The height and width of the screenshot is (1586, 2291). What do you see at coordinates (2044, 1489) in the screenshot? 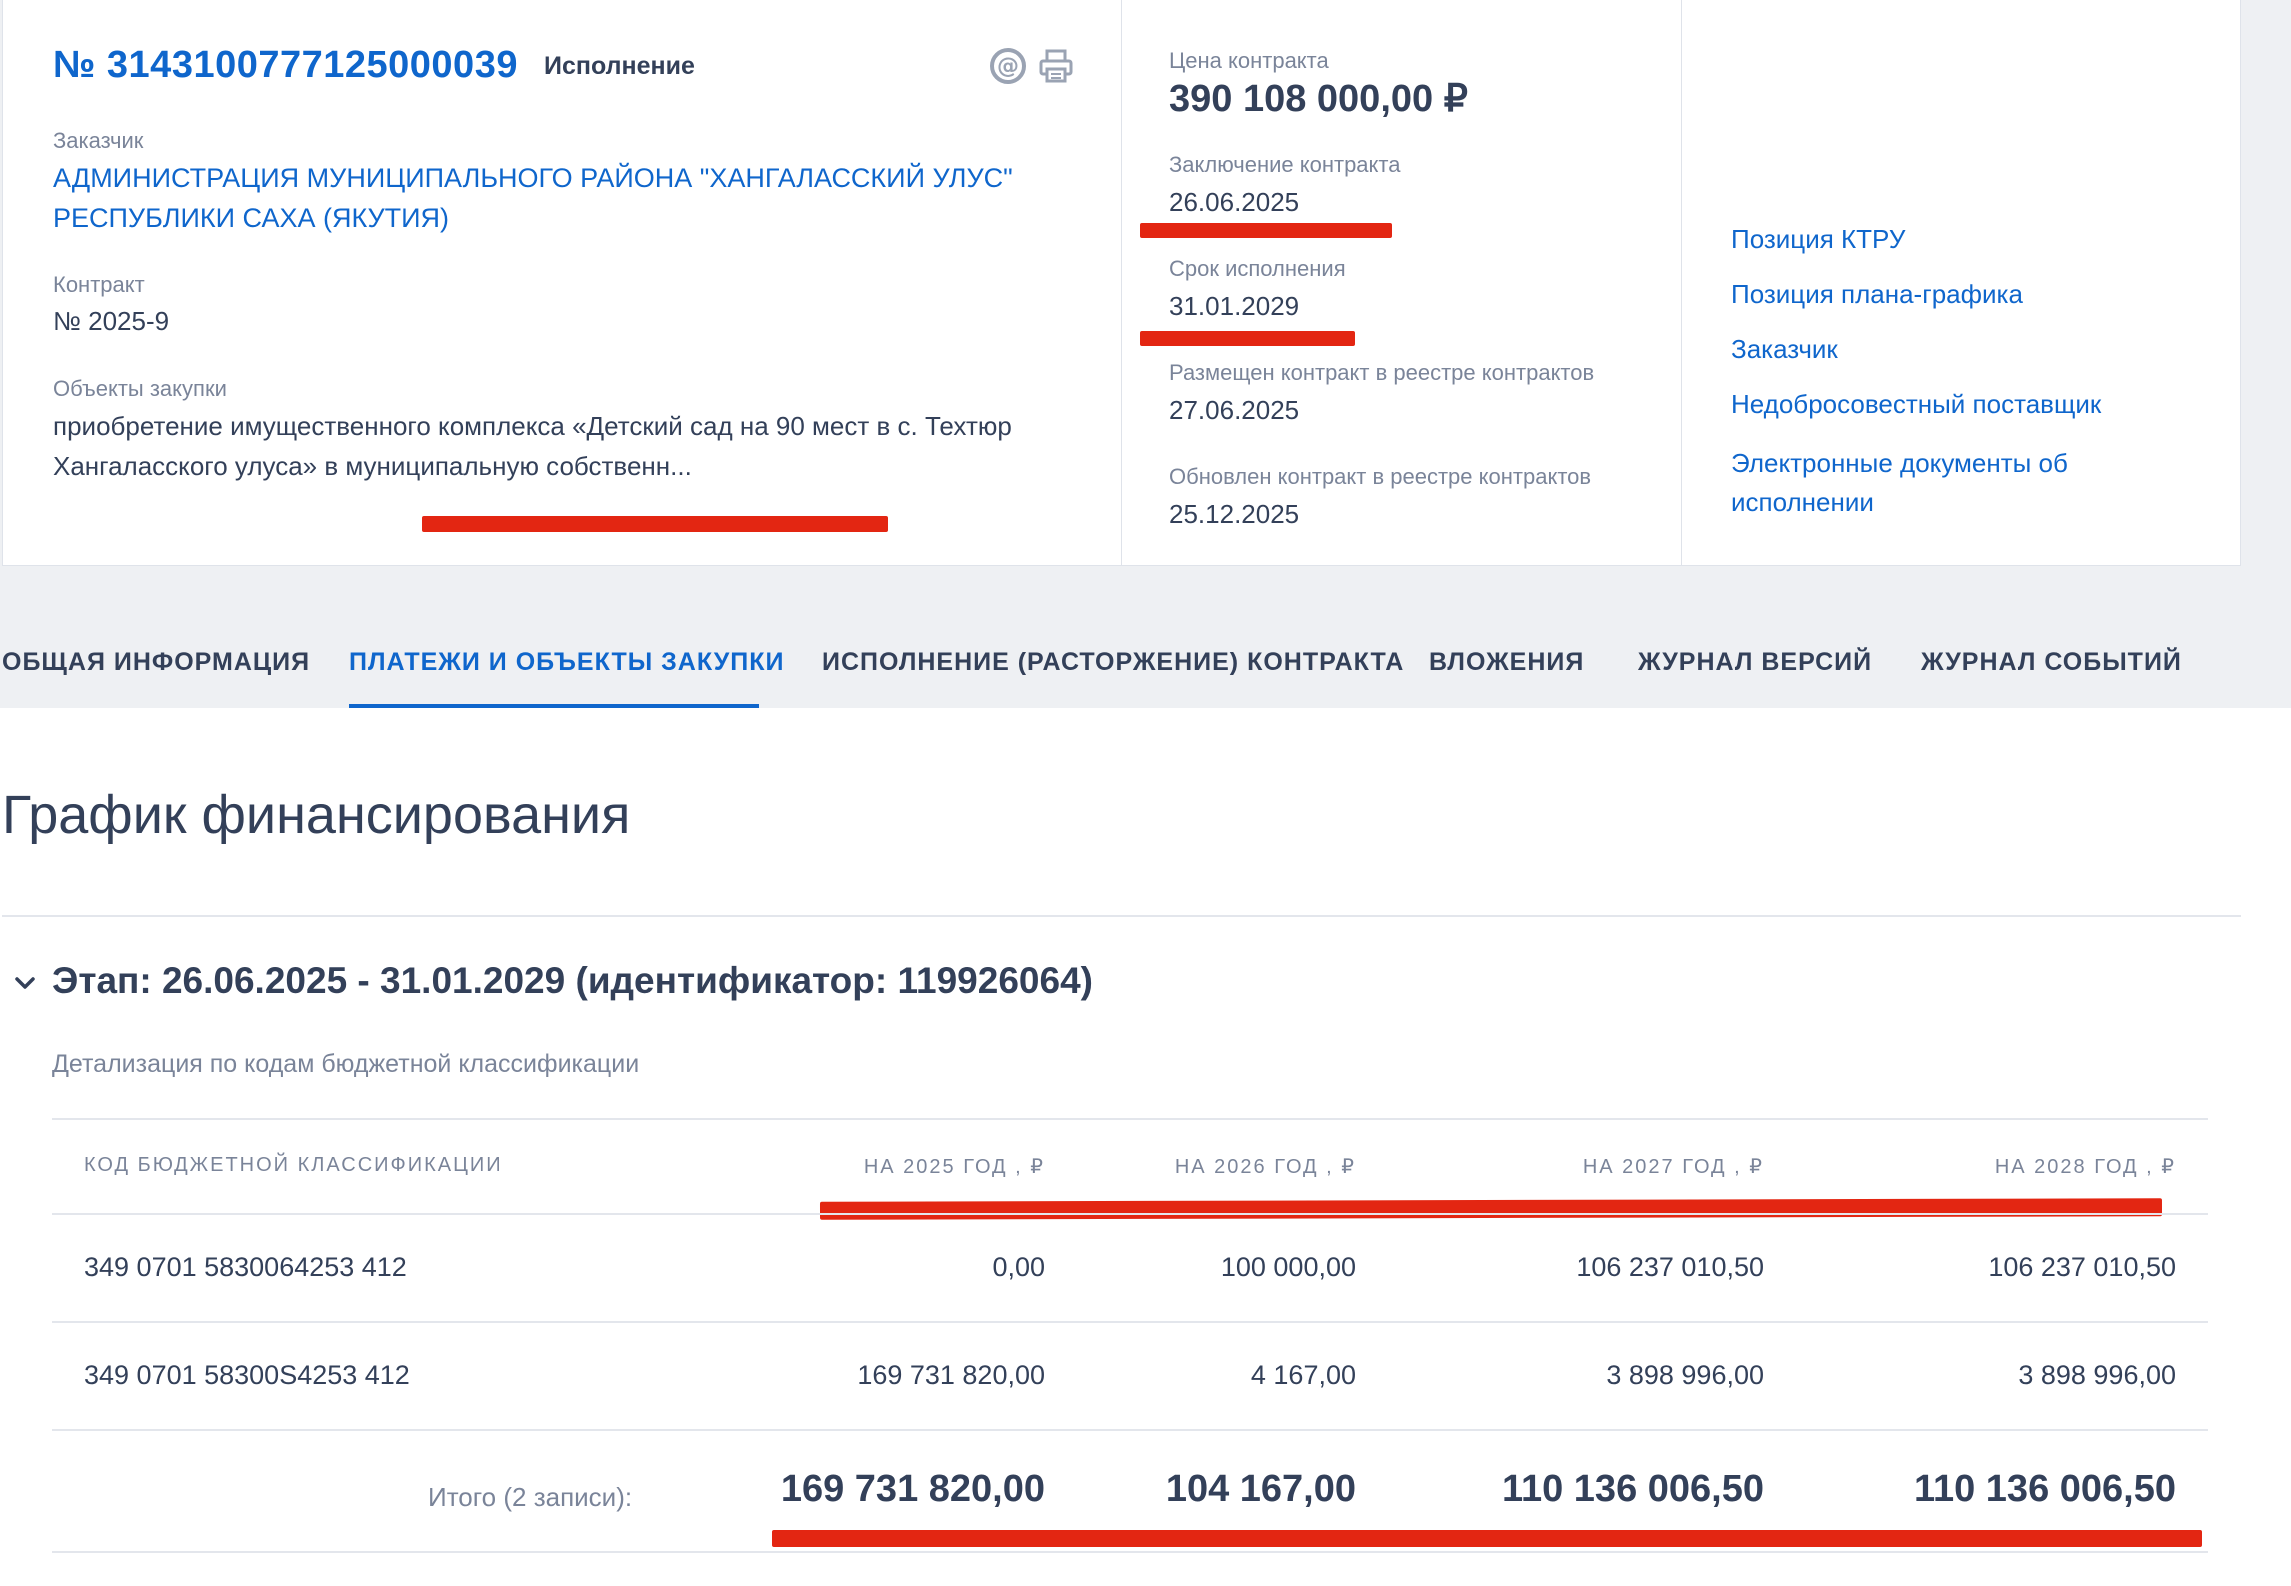
I see `total-2028: 110 136 006,50` at bounding box center [2044, 1489].